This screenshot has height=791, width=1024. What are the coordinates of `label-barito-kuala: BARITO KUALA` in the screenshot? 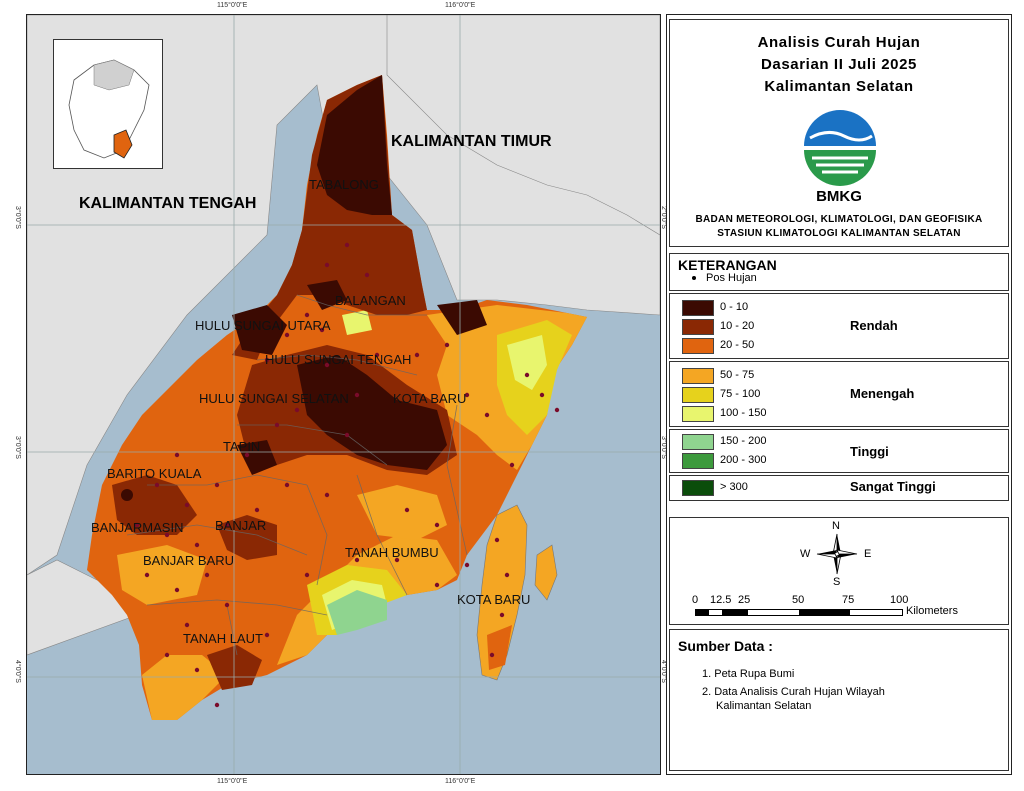 It's located at (154, 473).